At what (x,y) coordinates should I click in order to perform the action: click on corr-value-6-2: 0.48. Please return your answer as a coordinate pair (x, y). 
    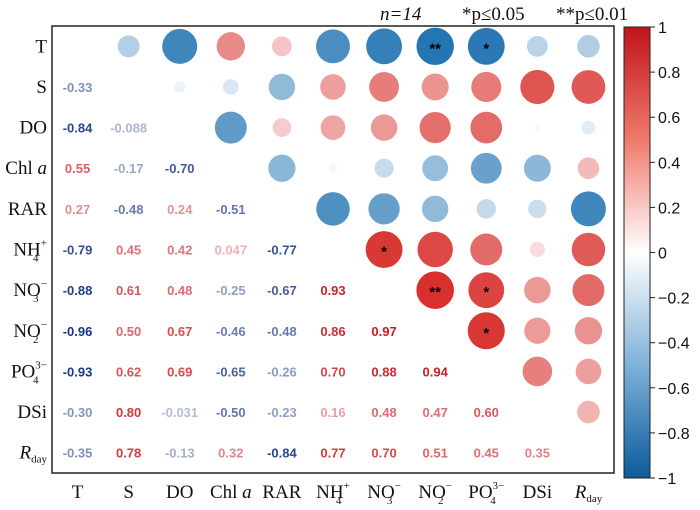
    Looking at the image, I should click on (179, 290).